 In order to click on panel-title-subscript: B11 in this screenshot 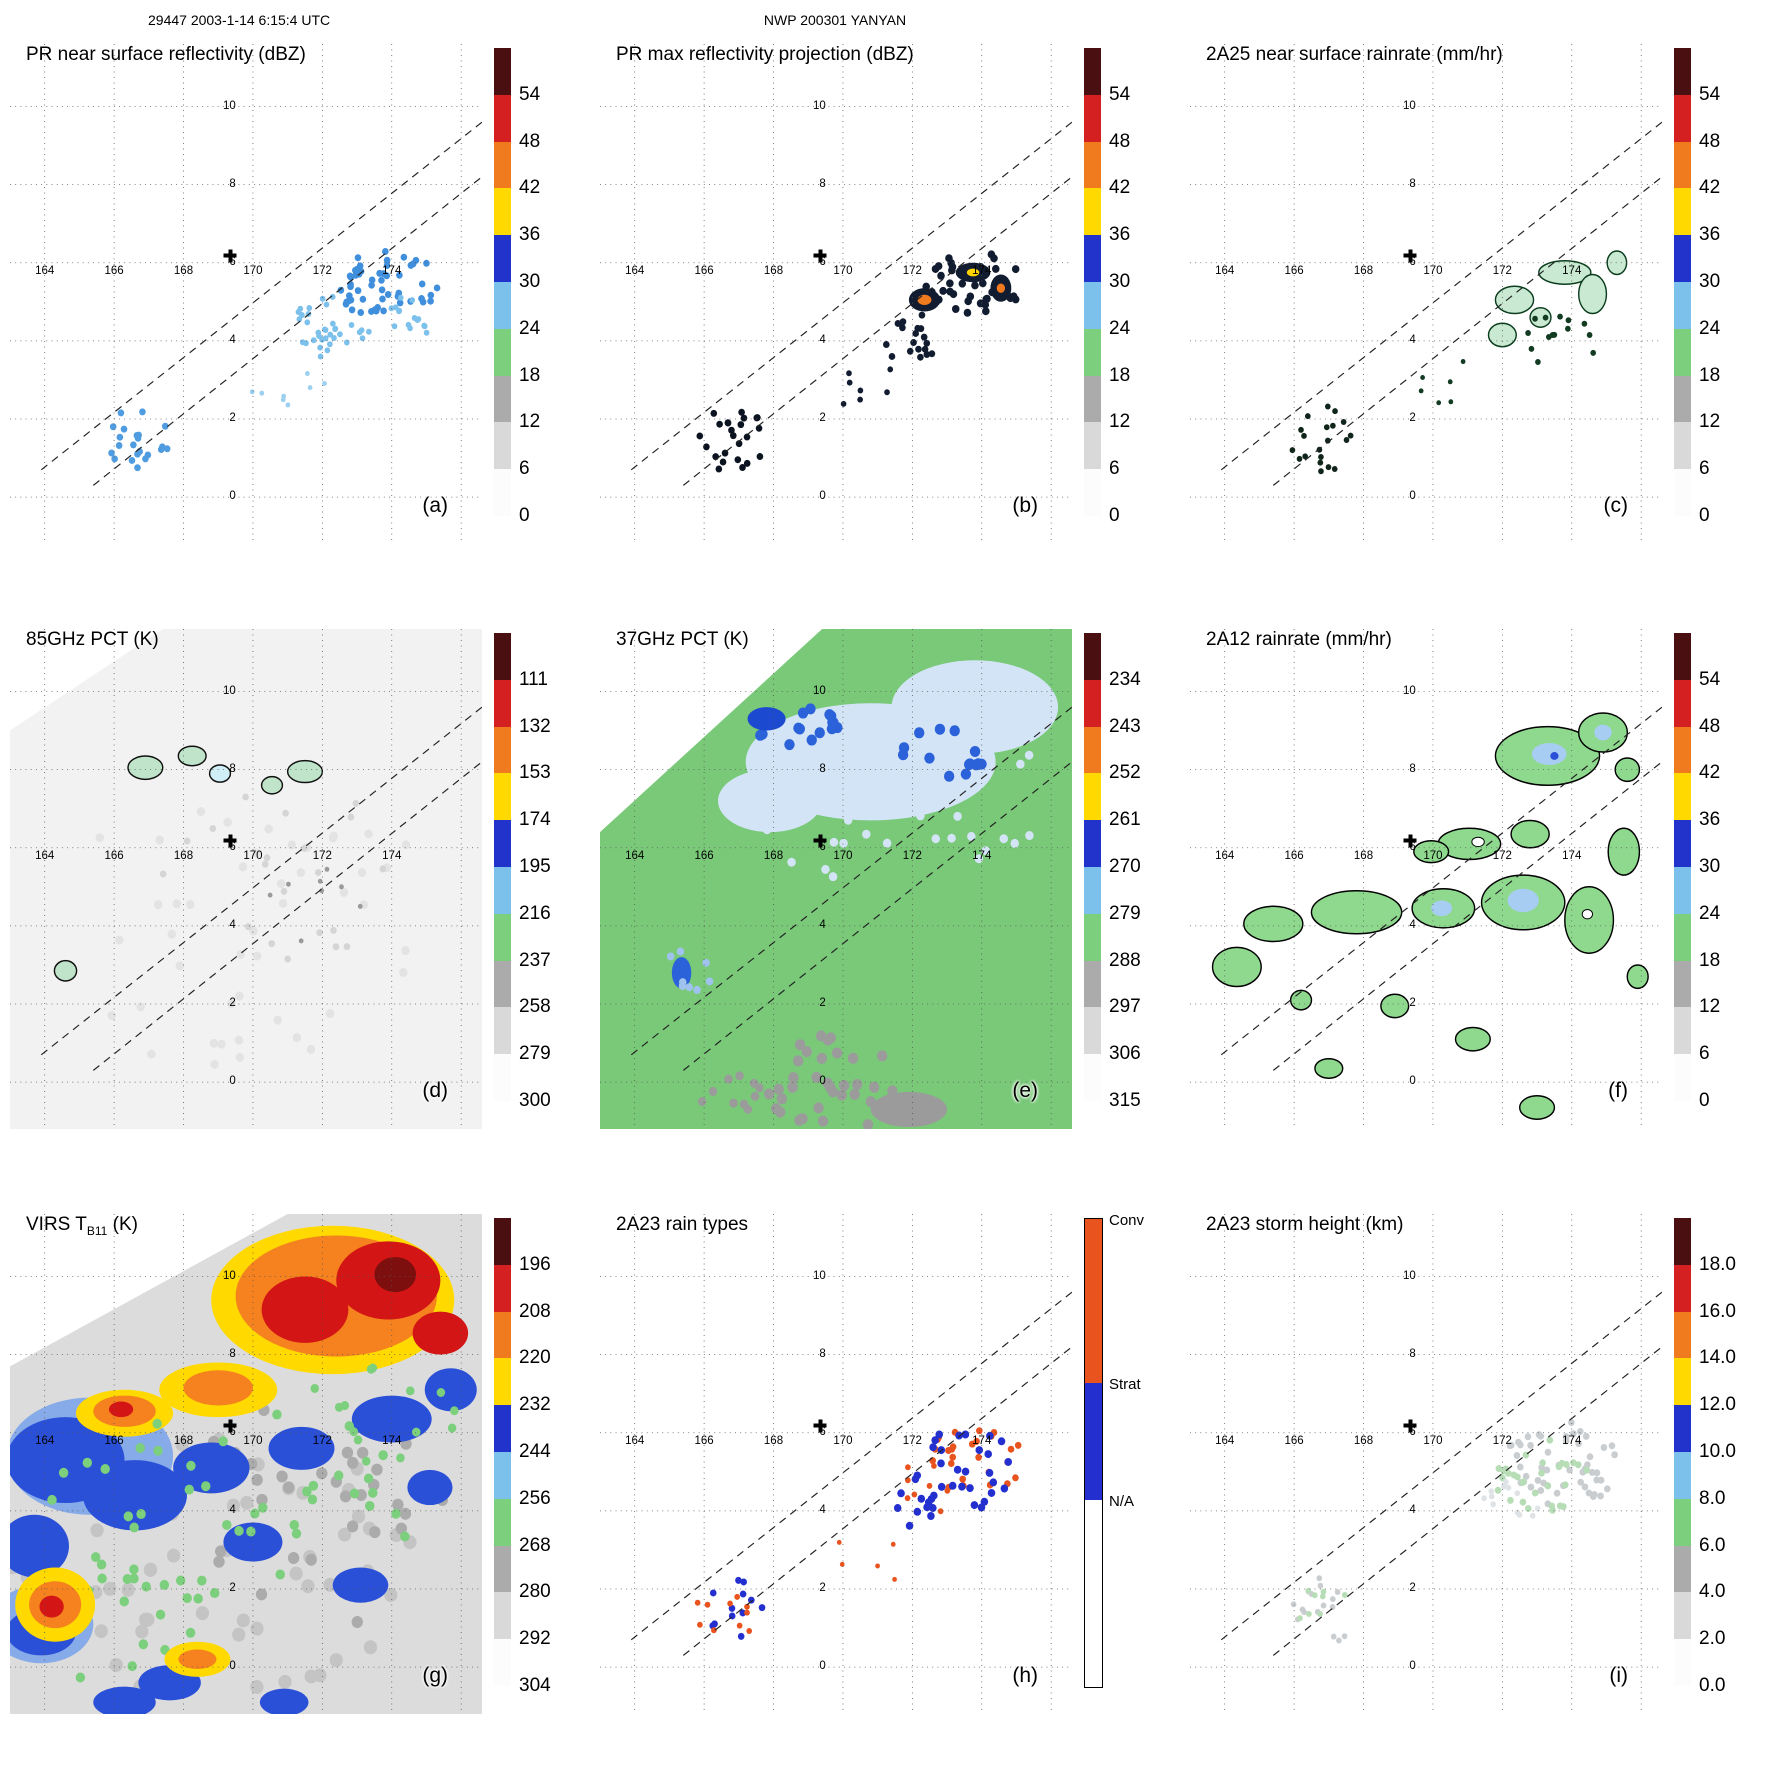, I will do `click(97, 1230)`.